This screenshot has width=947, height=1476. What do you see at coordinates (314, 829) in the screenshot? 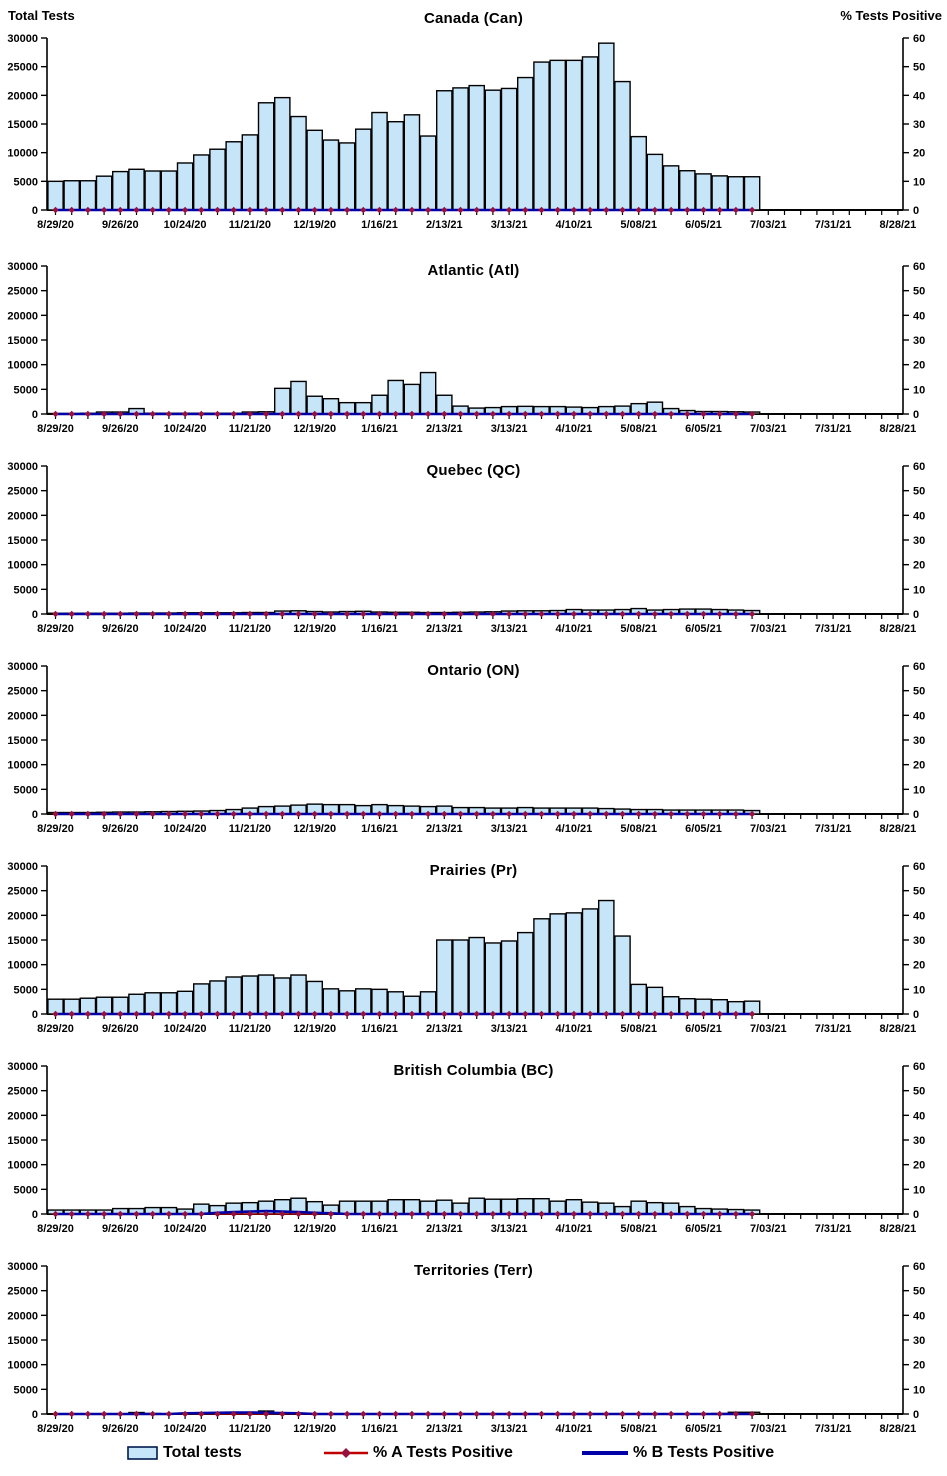
I see `x-tick-label: 12/19/20` at bounding box center [314, 829].